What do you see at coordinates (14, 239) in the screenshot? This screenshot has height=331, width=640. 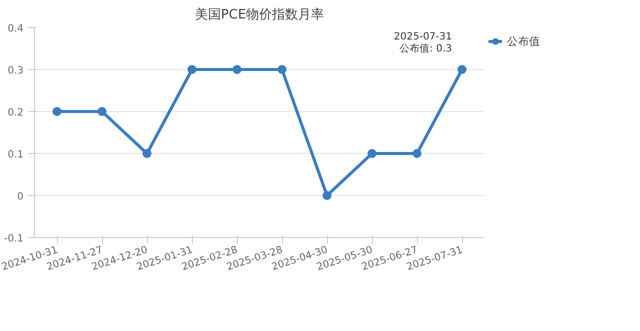 I see `y-tick-label: -0.1` at bounding box center [14, 239].